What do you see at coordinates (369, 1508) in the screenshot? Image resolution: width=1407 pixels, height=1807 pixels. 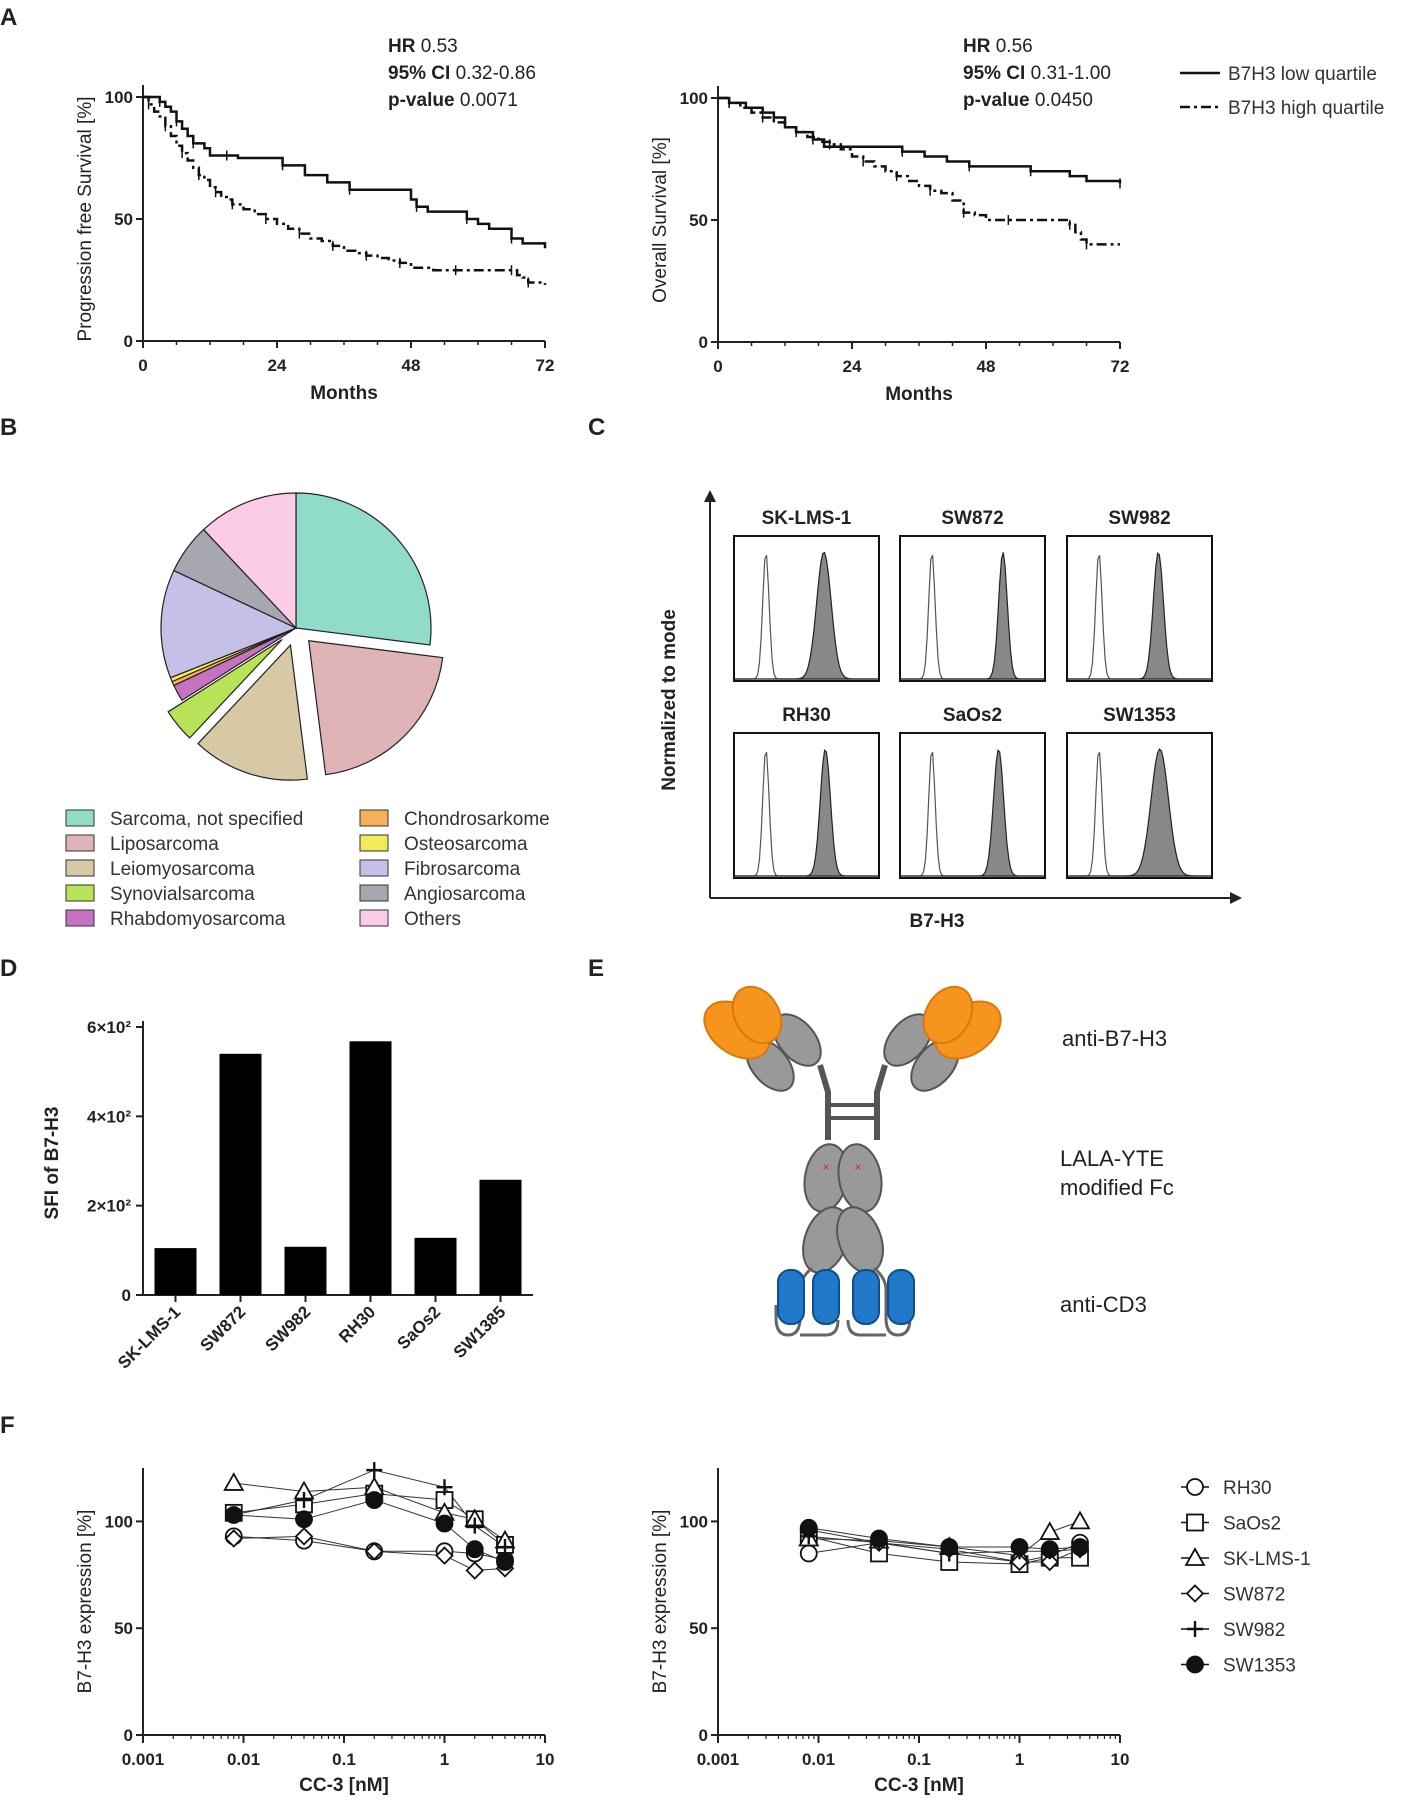 I see `series-line` at bounding box center [369, 1508].